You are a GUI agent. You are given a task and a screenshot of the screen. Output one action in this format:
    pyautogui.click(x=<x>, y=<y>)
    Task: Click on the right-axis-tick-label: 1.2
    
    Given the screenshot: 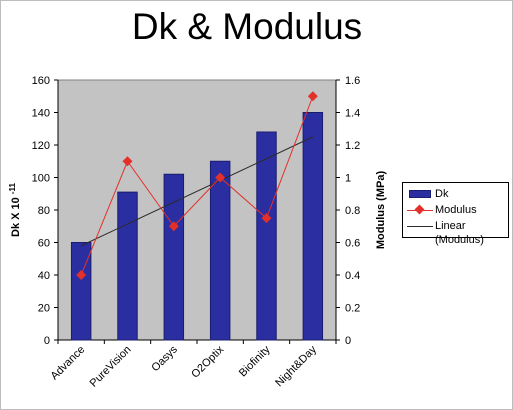 What is the action you would take?
    pyautogui.click(x=352, y=146)
    